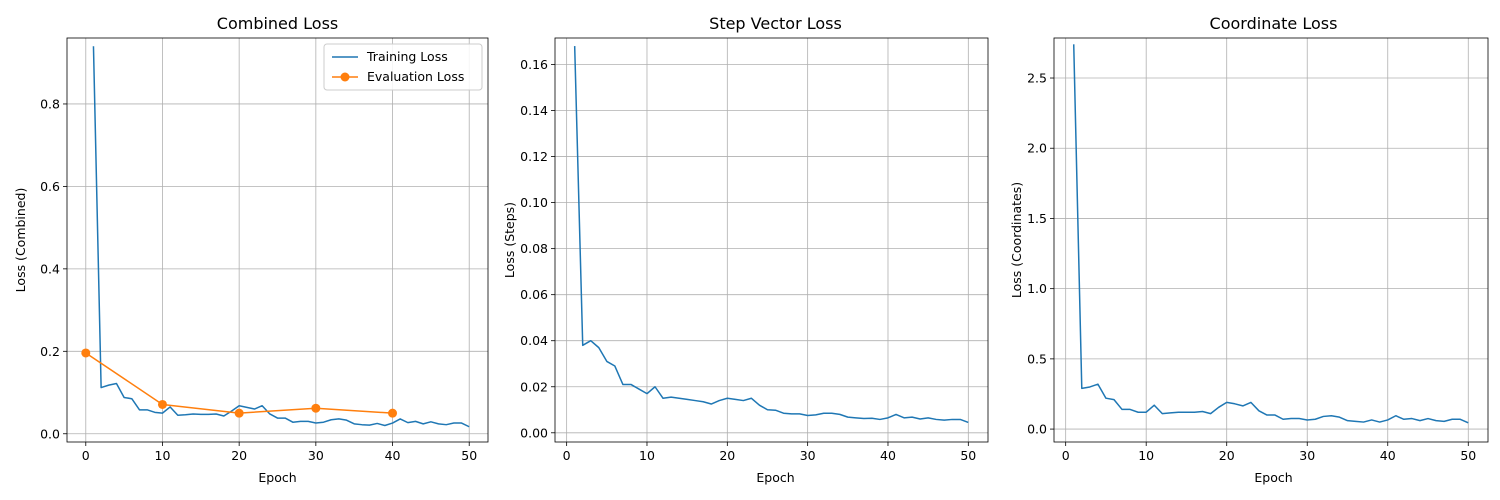 The image size is (1500, 500). Describe the element at coordinates (407, 56) in the screenshot. I see `legend-label-training: Training Loss` at that location.